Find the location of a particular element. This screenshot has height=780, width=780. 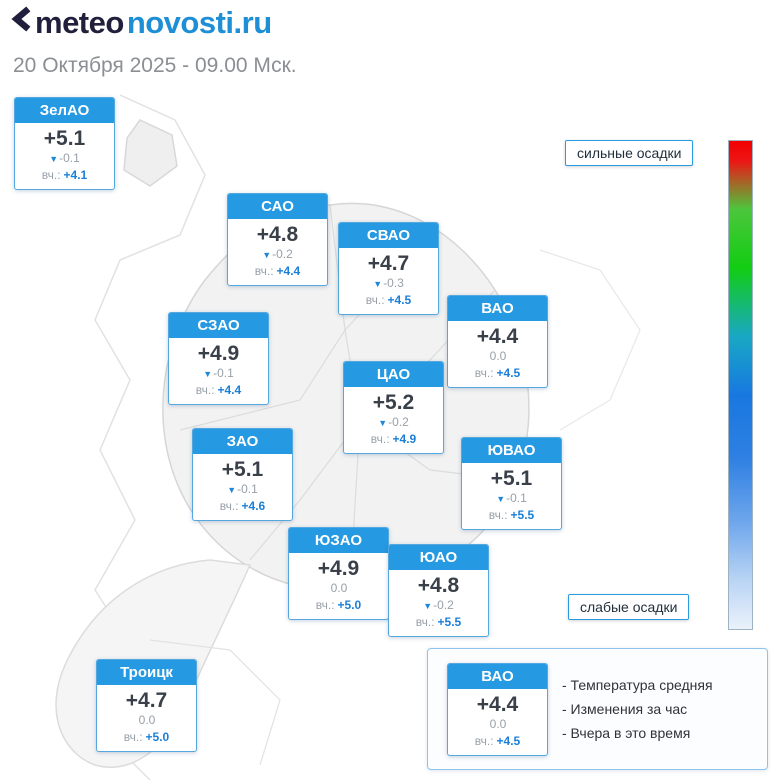

yesterday-row: вч.: +5.5 is located at coordinates (438, 622).